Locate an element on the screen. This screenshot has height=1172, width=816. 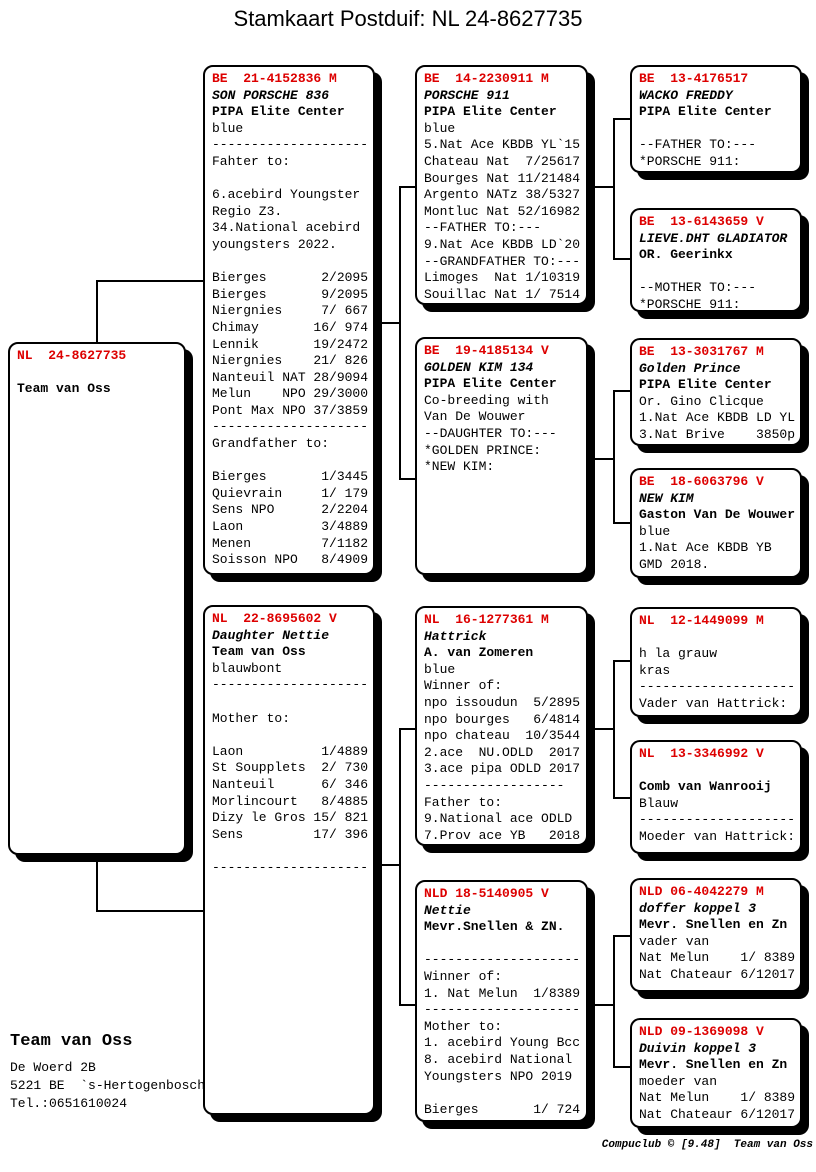
pedigree-line: Quievrain 1/ 179 is located at coordinates (290, 493).